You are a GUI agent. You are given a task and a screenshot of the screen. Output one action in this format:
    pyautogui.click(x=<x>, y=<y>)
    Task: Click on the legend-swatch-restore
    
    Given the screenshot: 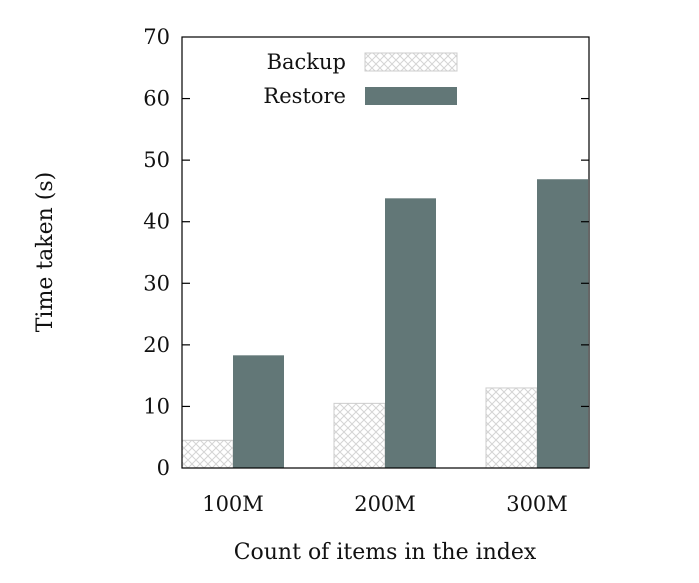 What is the action you would take?
    pyautogui.click(x=411, y=96)
    